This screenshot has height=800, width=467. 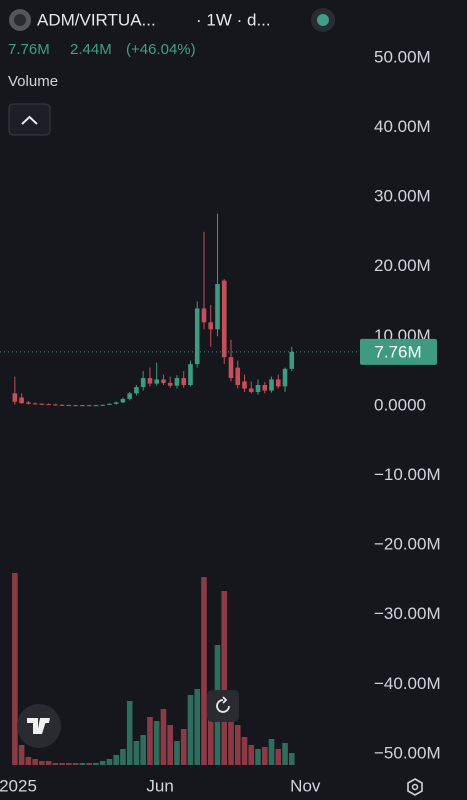 I want to click on last-price-label: 7.76M, so click(x=397, y=351).